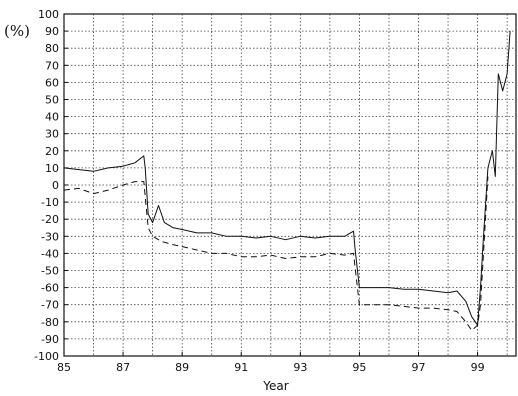 The height and width of the screenshot is (396, 518). What do you see at coordinates (300, 367) in the screenshot?
I see `x-tick-label: 93` at bounding box center [300, 367].